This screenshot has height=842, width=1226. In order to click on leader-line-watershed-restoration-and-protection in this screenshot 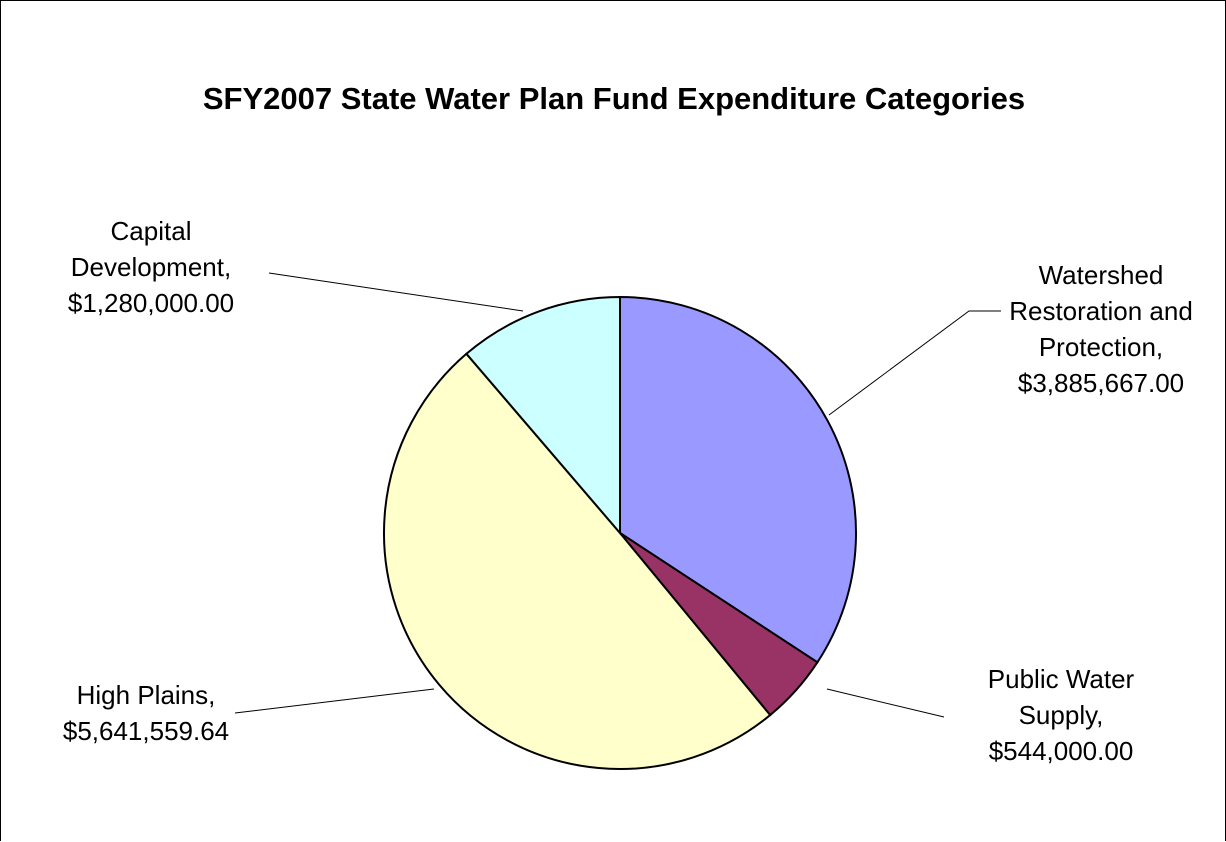, I will do `click(914, 363)`.